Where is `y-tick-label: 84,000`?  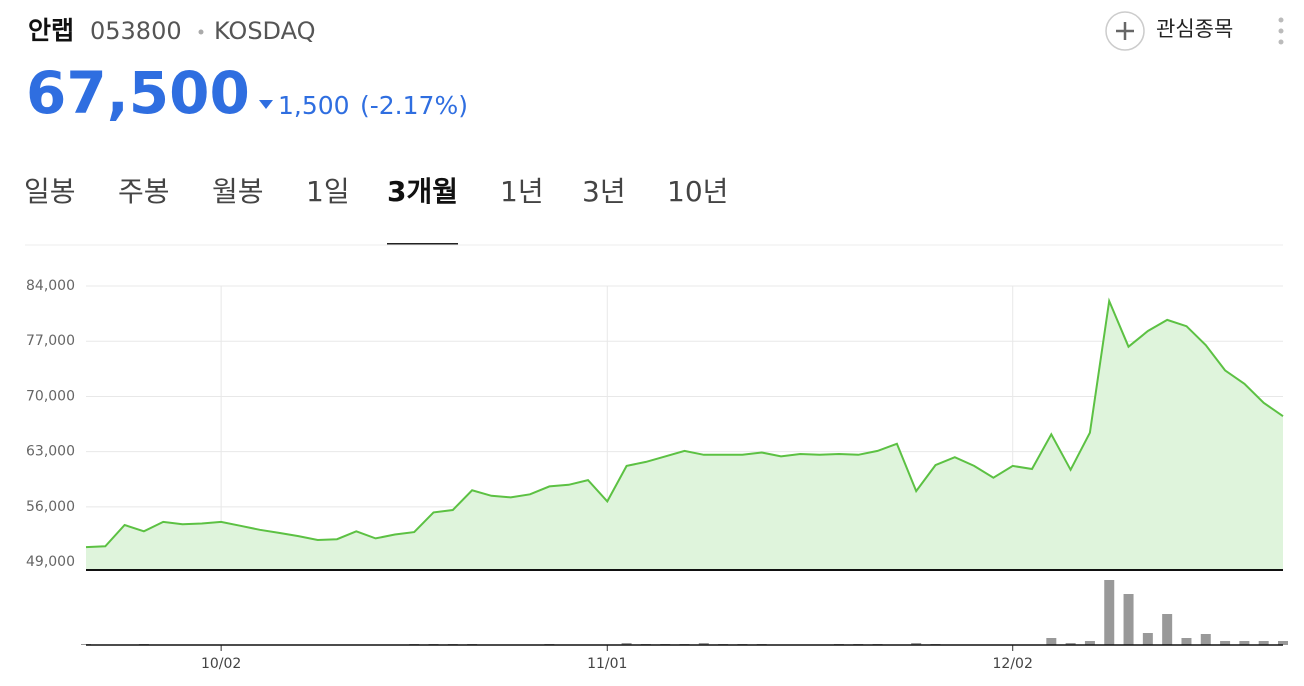
y-tick-label: 84,000 is located at coordinates (50, 286).